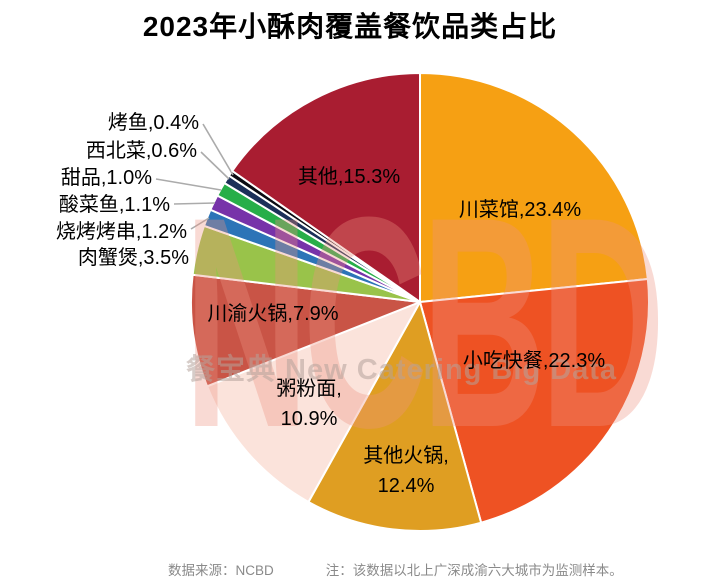 This screenshot has height=585, width=724. What do you see at coordinates (534, 187) in the screenshot?
I see `pie-slice-sichuan-restaurant` at bounding box center [534, 187].